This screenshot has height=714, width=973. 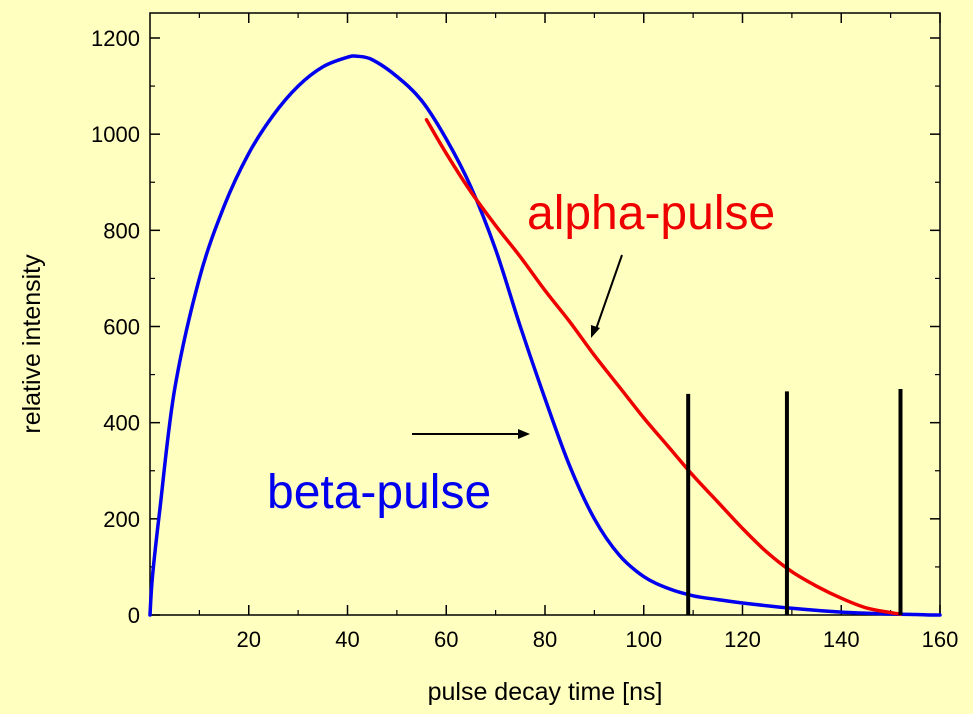 I want to click on x-tick-label: 20, so click(x=249, y=639).